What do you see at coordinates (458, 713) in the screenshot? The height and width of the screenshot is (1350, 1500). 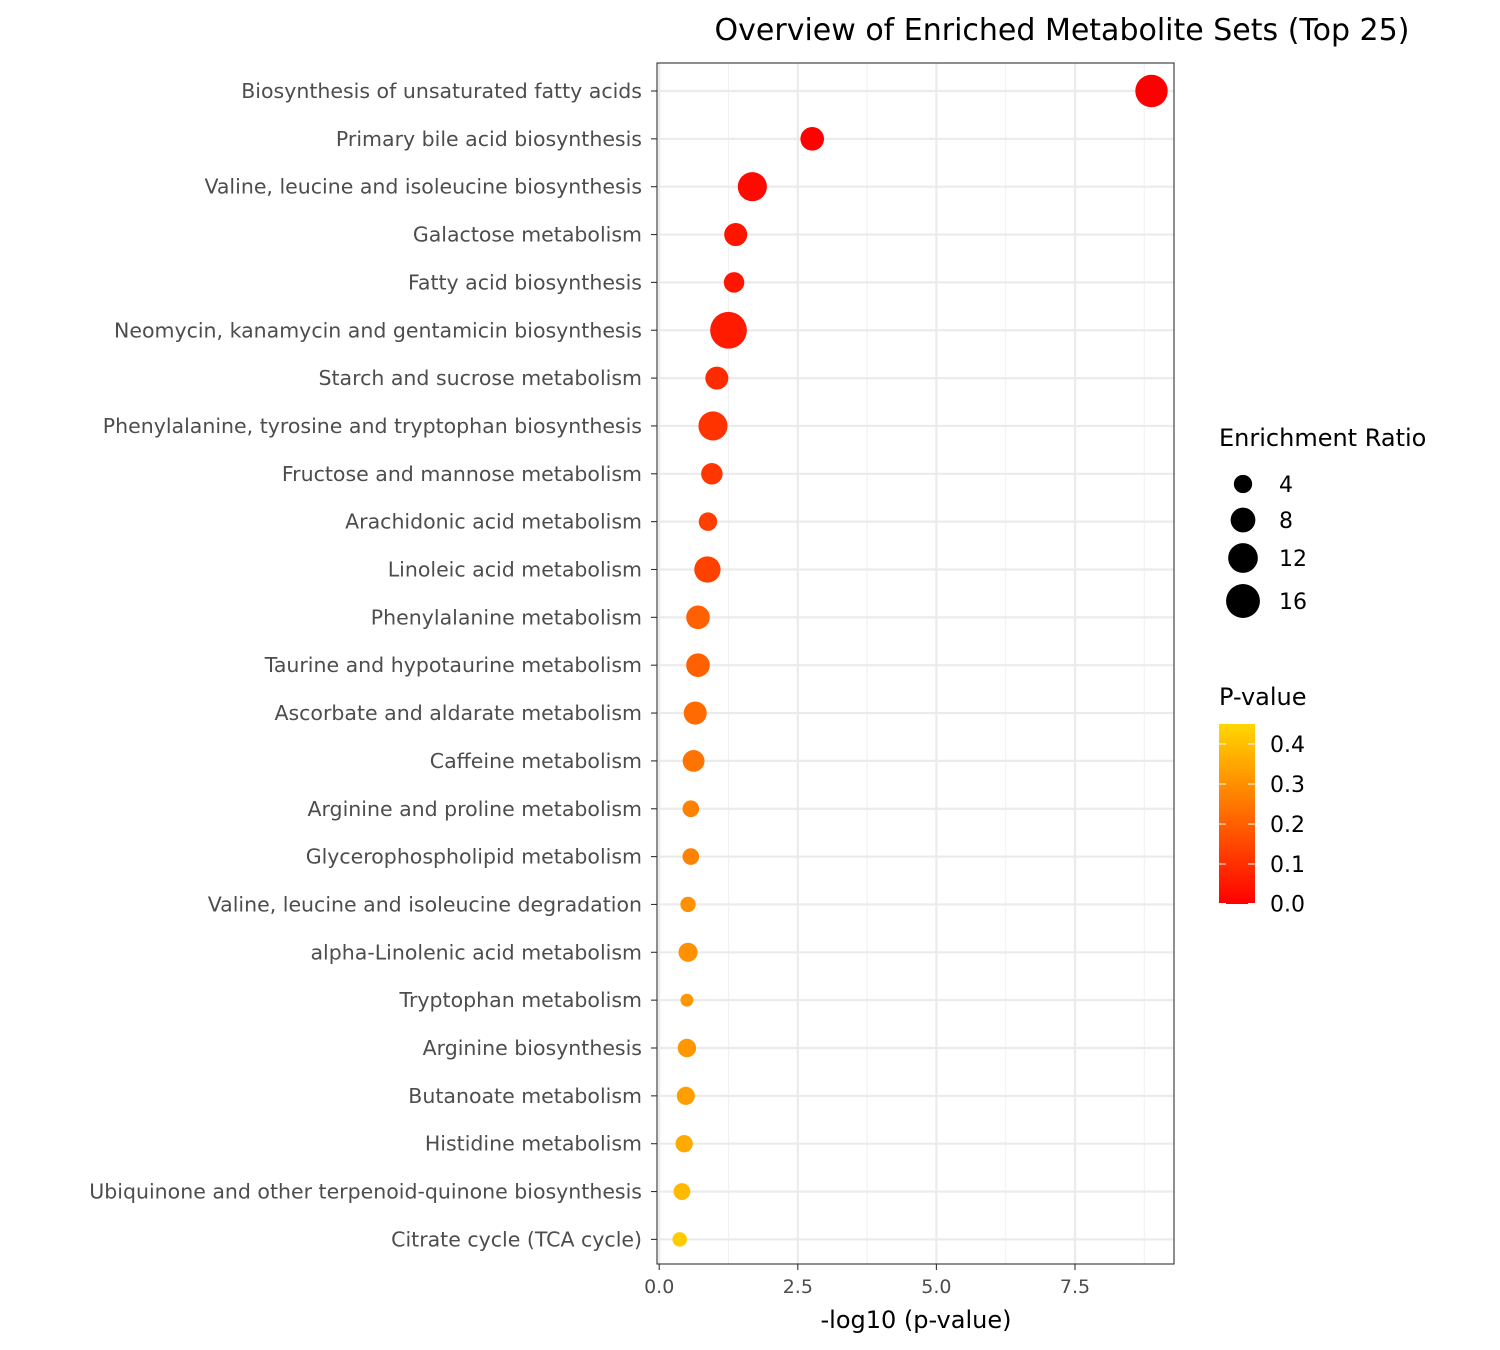 I see `y-tick-label: Ascorbate and aldarate metabolism` at bounding box center [458, 713].